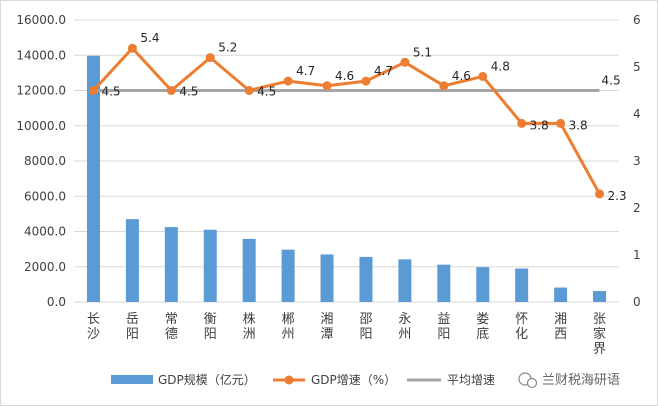 The width and height of the screenshot is (658, 407). Describe the element at coordinates (383, 71) in the screenshot. I see `growth-data-label-7: 4.7` at that location.